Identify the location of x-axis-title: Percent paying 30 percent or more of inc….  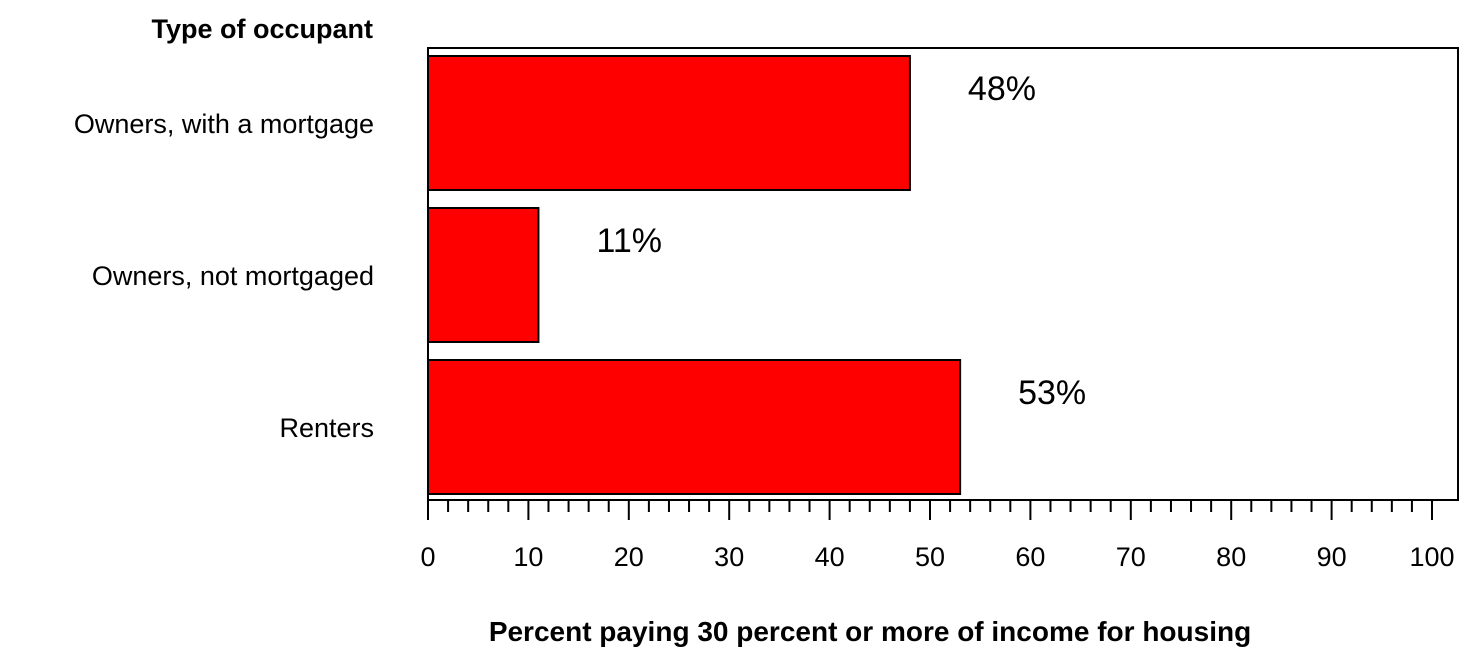
(870, 631).